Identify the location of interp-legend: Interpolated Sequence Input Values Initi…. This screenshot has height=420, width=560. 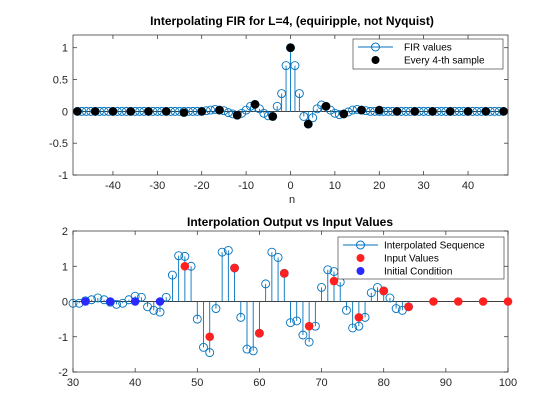
(421, 258).